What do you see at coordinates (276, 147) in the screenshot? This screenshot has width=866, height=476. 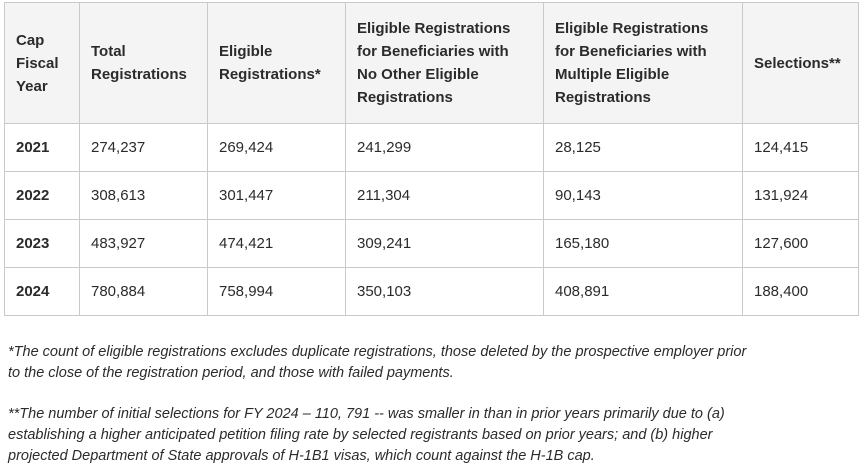 I see `cell-eligible-registrations: 269,424` at bounding box center [276, 147].